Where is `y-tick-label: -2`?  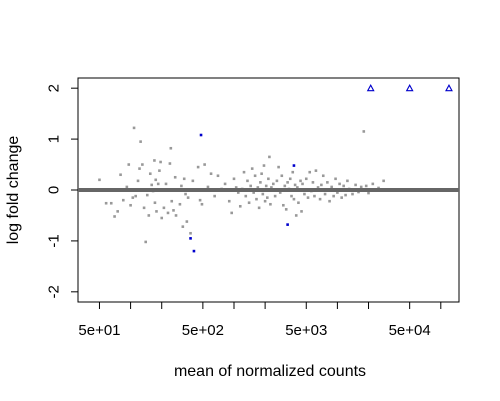
y-tick-label: -2 is located at coordinates (54, 291).